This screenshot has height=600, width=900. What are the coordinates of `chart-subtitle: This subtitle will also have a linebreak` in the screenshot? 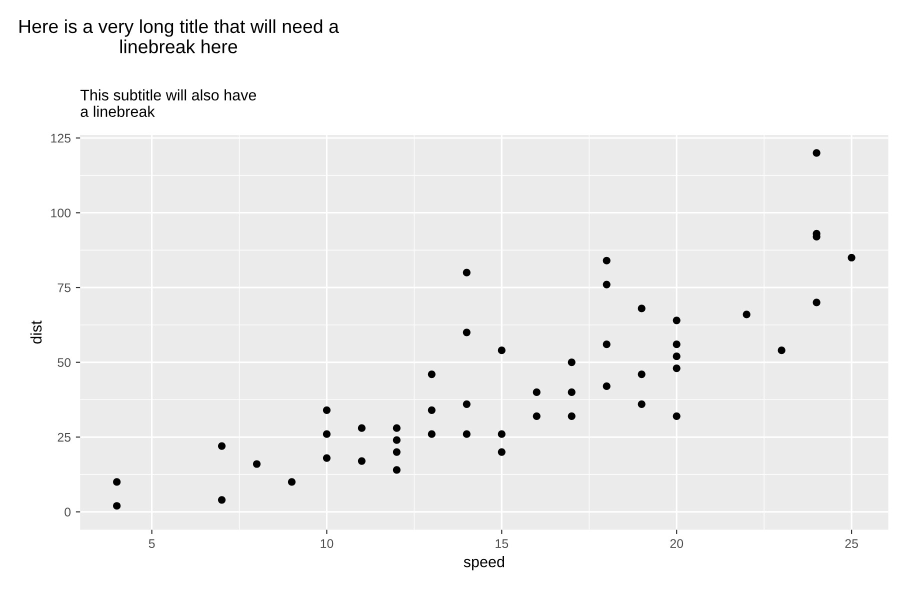 It's located at (168, 103).